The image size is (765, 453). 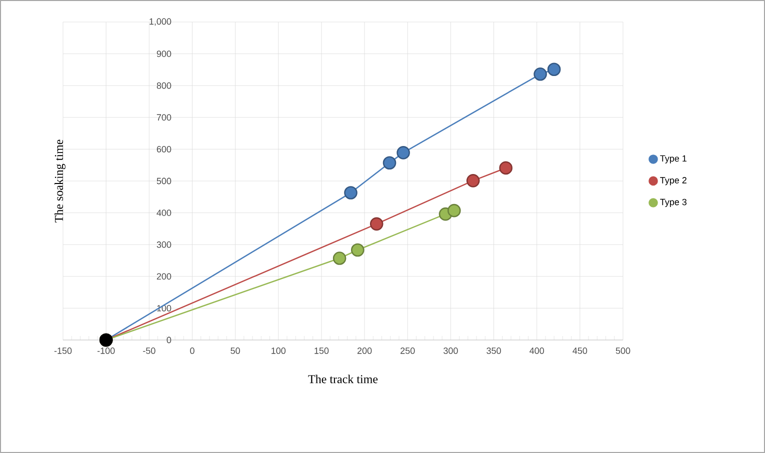 I want to click on legend-label: Type 1, so click(x=673, y=159).